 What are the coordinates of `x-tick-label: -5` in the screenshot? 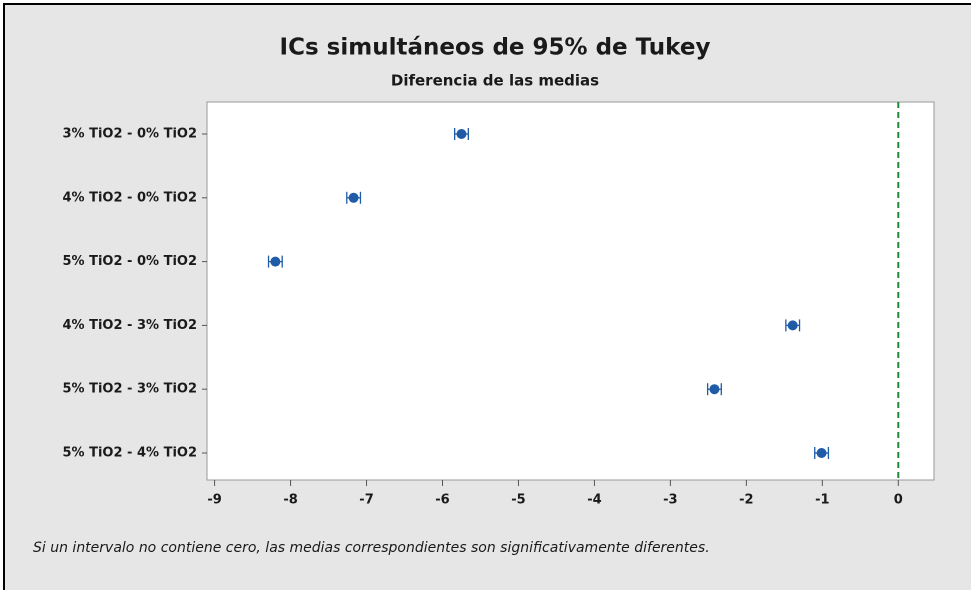 It's located at (518, 500).